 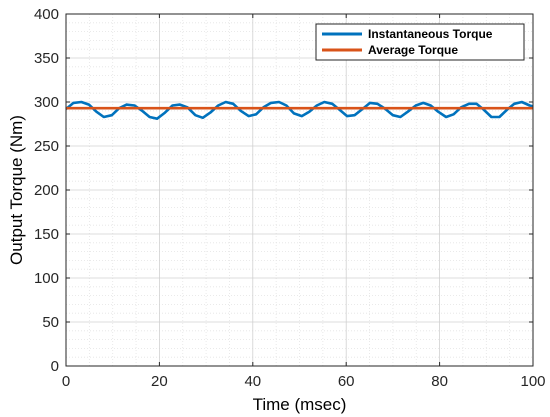 I want to click on y-tick-label: 150, so click(x=46, y=234).